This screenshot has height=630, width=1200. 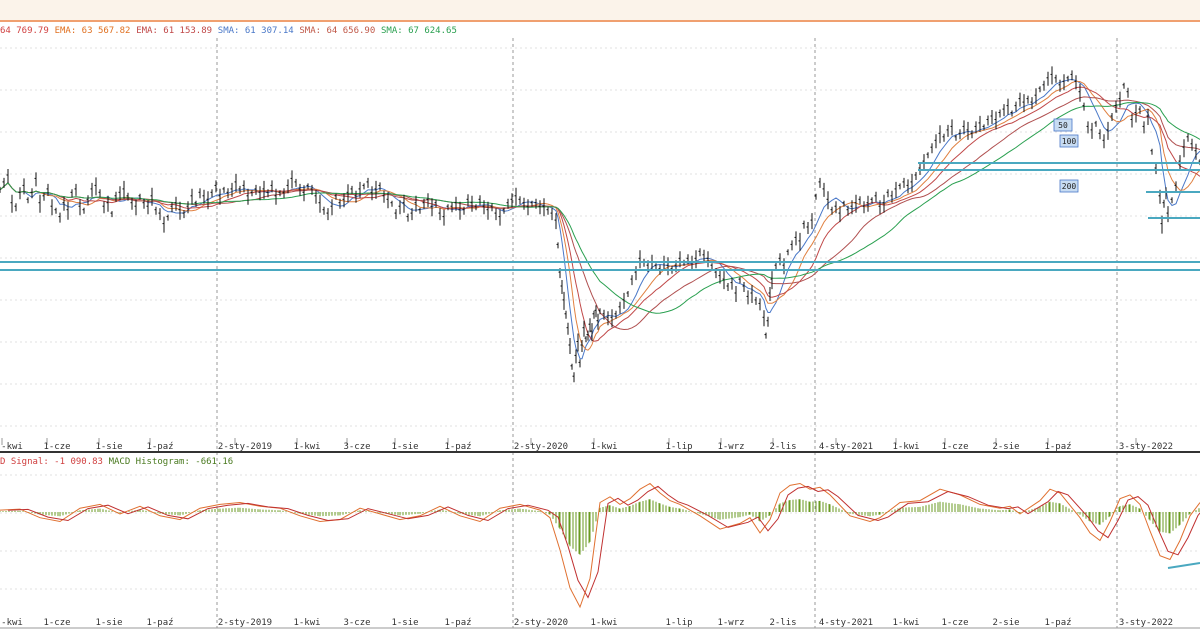 What do you see at coordinates (730, 623) in the screenshot?
I see `macd-x-tick-label: 1-wrz` at bounding box center [730, 623].